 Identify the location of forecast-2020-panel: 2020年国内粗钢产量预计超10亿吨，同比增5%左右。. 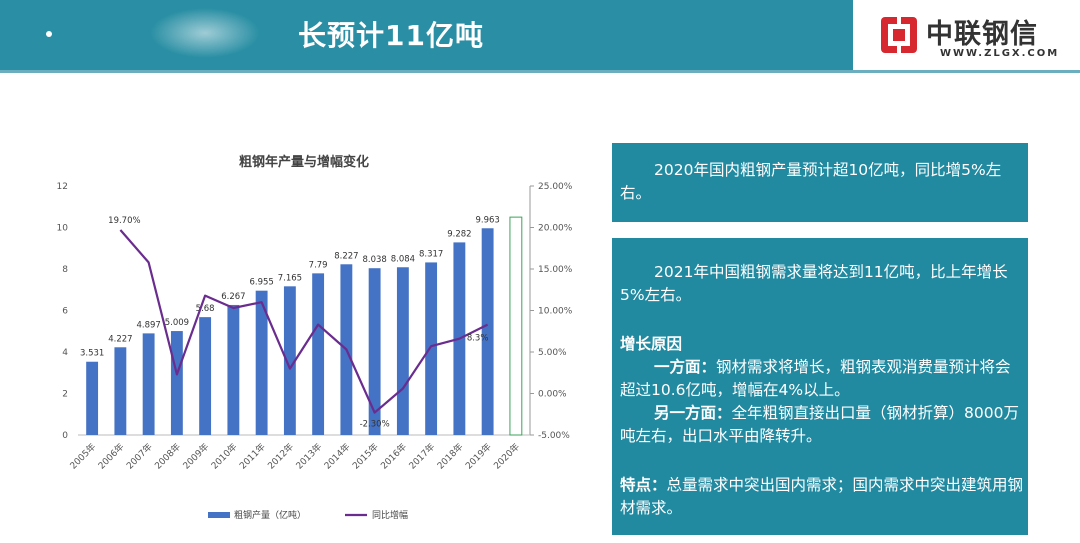
(820, 182).